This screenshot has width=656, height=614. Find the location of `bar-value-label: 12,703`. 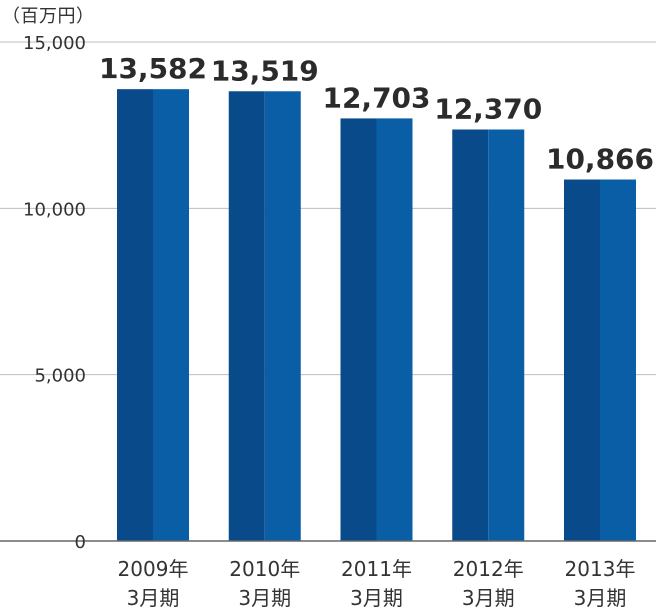

bar-value-label: 12,703 is located at coordinates (376, 97).